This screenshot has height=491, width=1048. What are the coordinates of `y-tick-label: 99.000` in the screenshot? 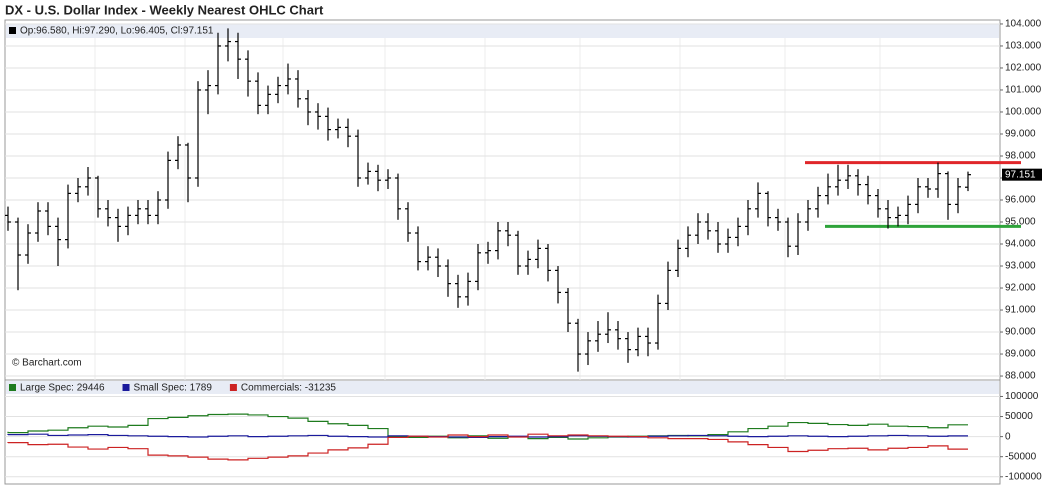 It's located at (1020, 134).